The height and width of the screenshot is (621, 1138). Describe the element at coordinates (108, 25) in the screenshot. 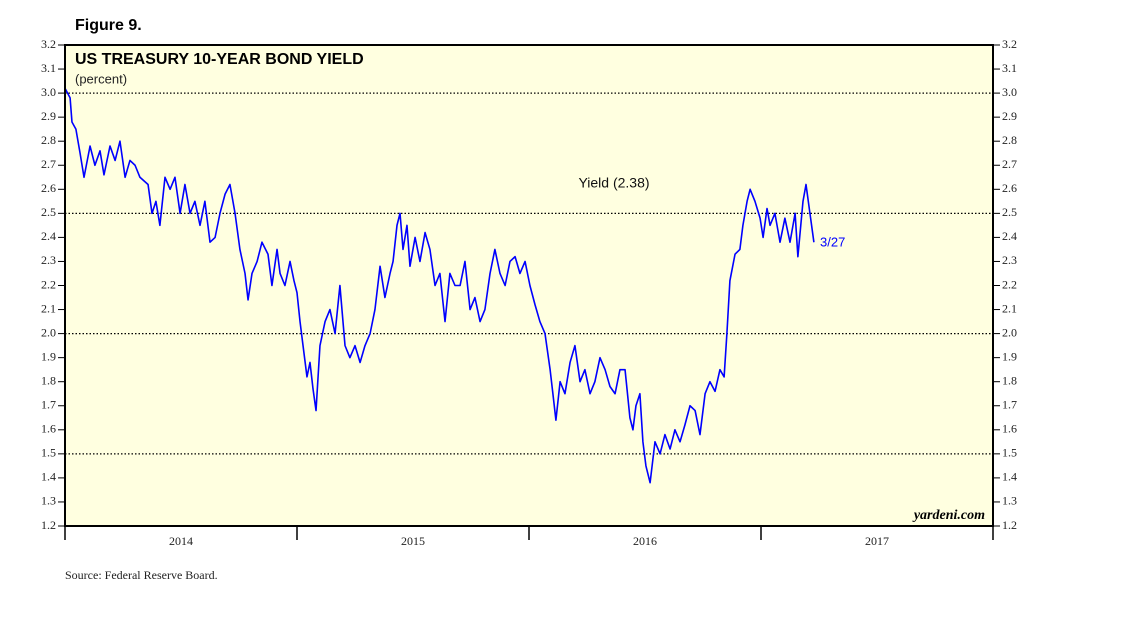

I see `figure-label: Figure 9.` at that location.